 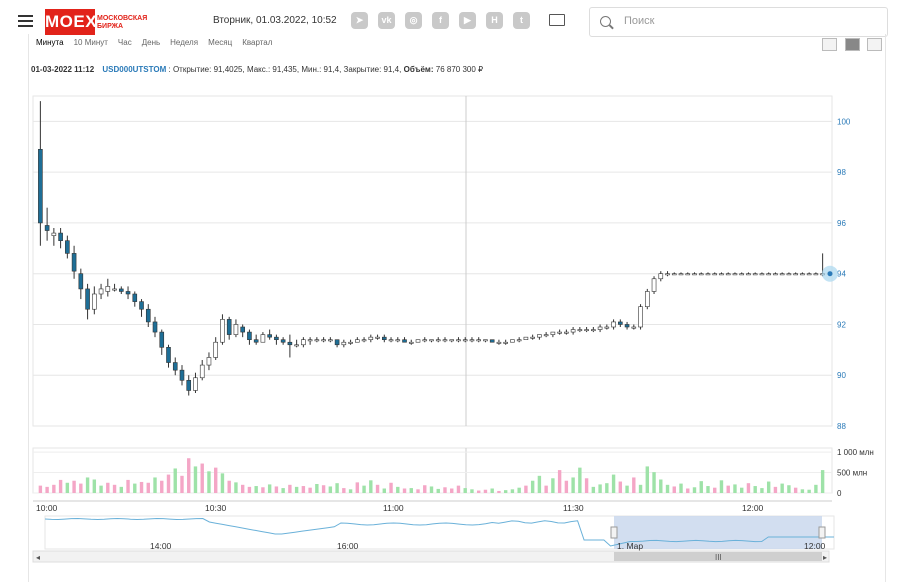 I want to click on tab-0: Минута, so click(x=50, y=42).